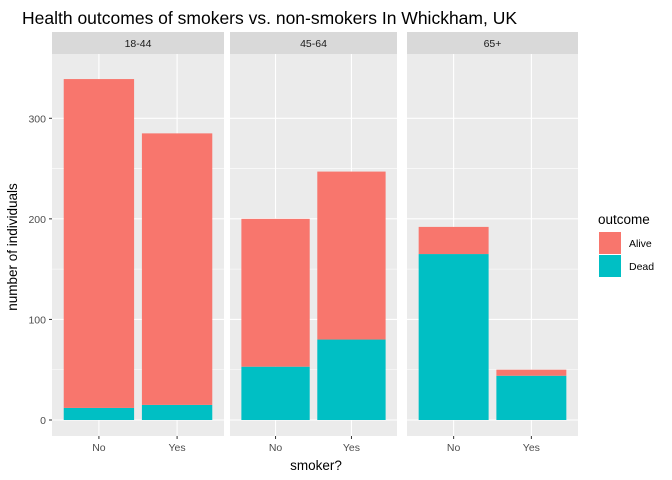 This screenshot has height=480, width=672. I want to click on bar-45-64-No-Alive, so click(275, 292).